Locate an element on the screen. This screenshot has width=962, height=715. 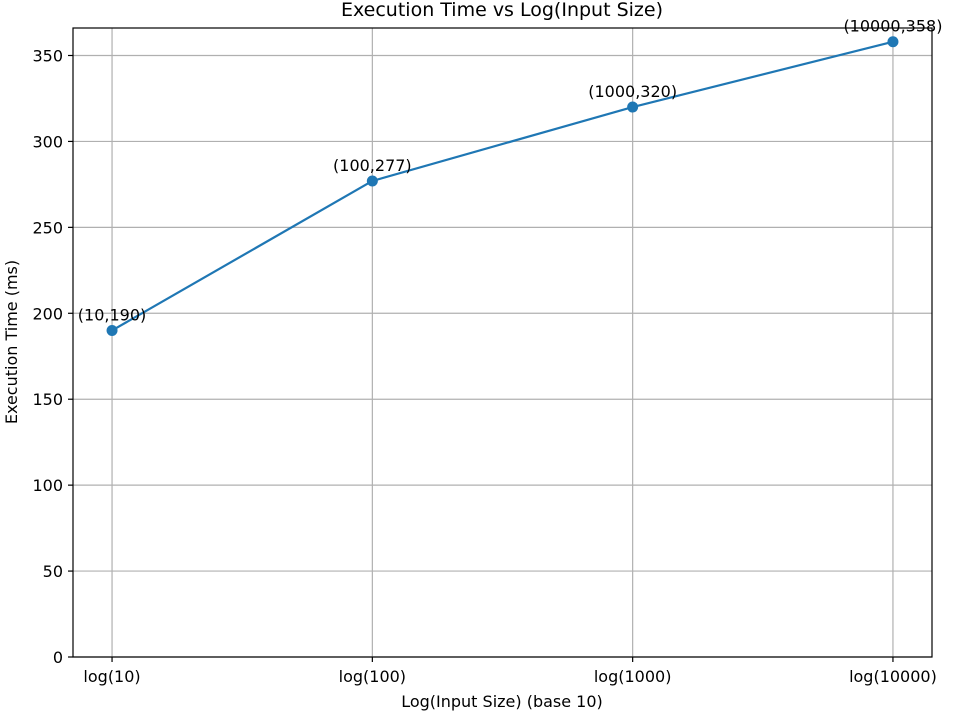
x-tick-label: log(1000) is located at coordinates (633, 676).